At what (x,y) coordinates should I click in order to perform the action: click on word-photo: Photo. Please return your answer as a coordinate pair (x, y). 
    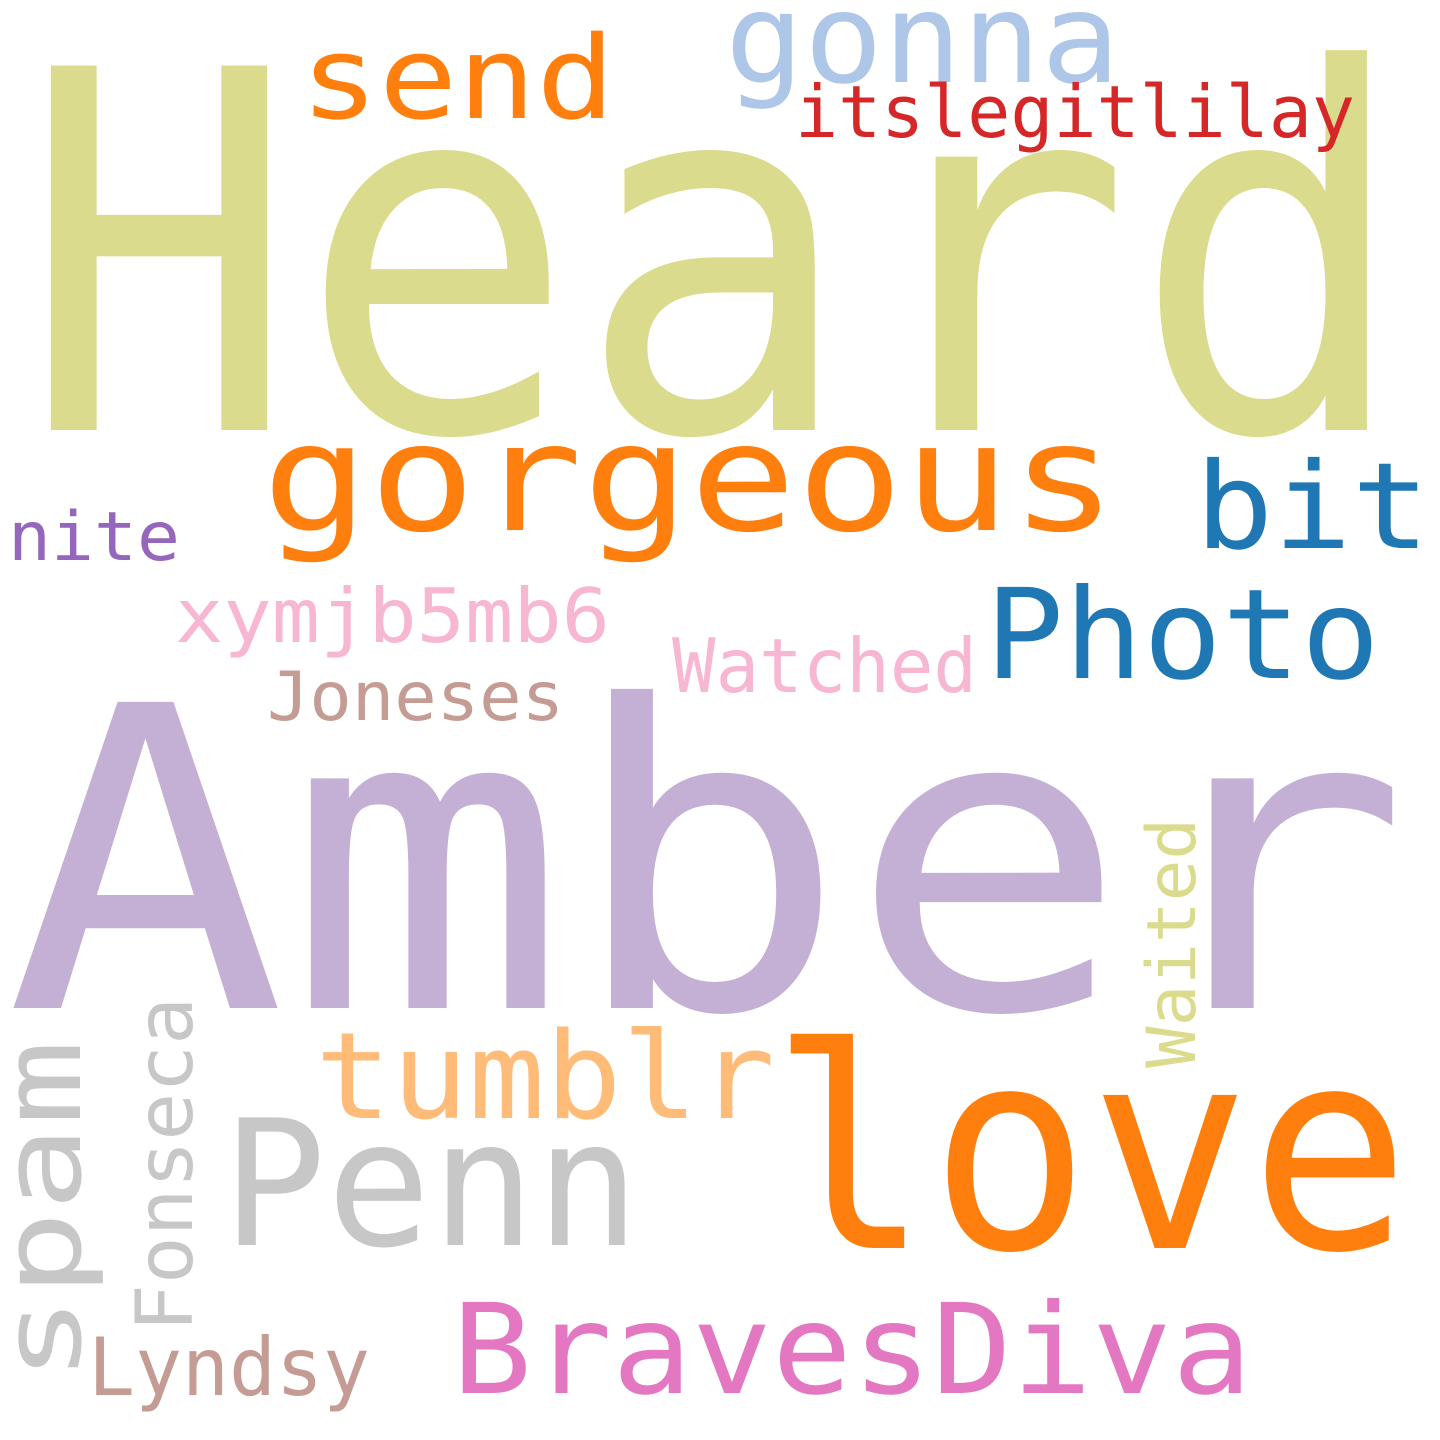
    Looking at the image, I should click on (1182, 635).